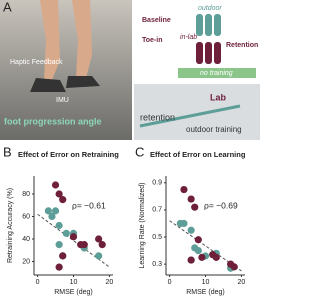  Describe the element at coordinates (65, 84) in the screenshot. I see `shoes` at that location.